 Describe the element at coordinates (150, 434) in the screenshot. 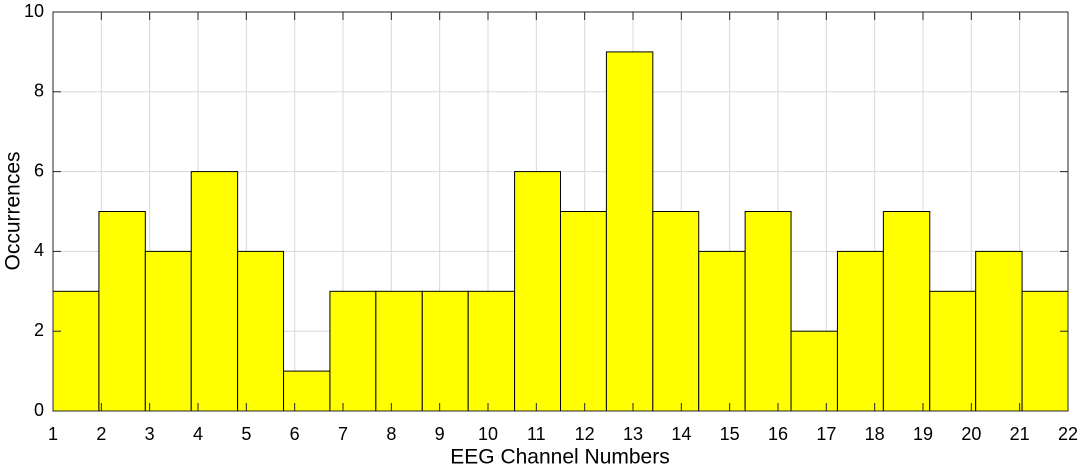

I see `x-tick-label: 3` at that location.